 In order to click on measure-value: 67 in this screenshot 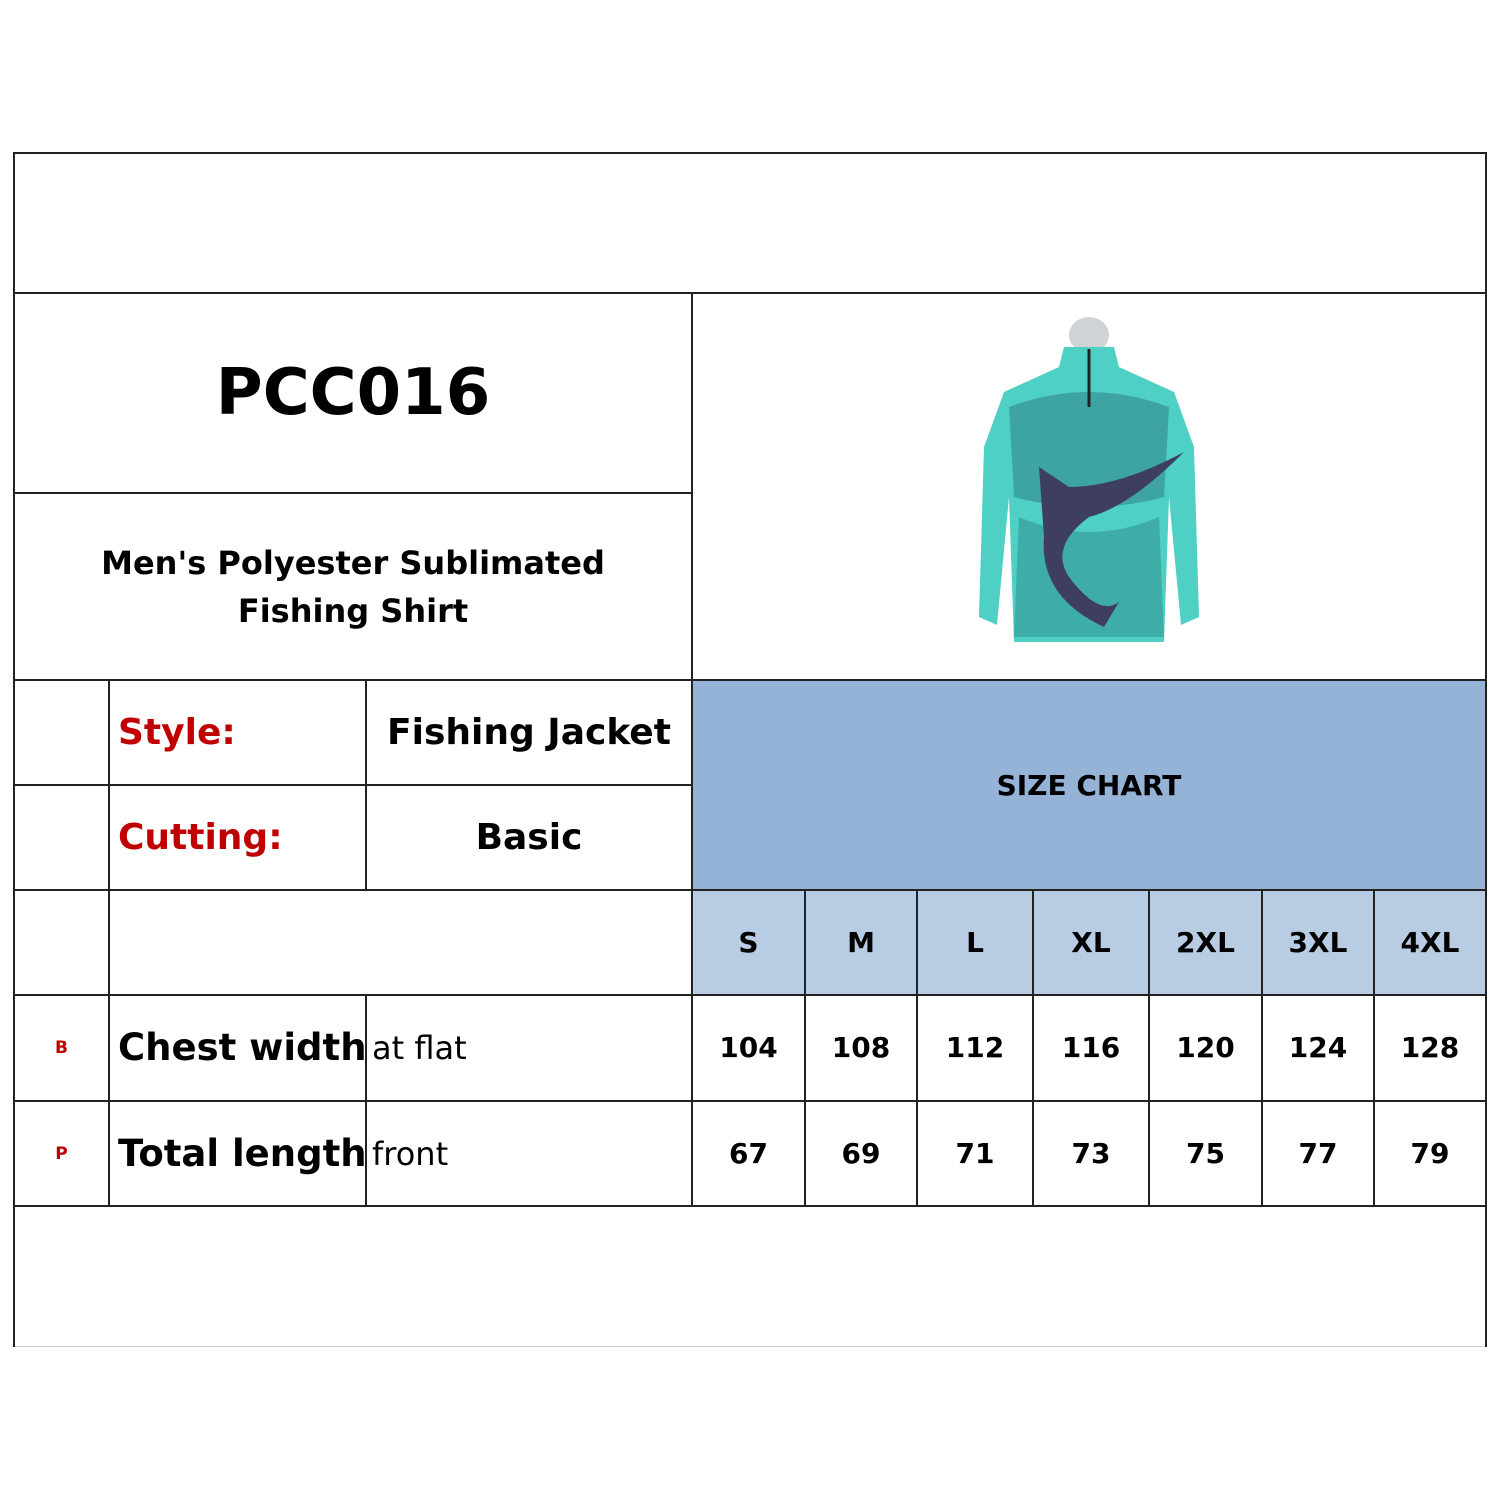, I will do `click(748, 1153)`.